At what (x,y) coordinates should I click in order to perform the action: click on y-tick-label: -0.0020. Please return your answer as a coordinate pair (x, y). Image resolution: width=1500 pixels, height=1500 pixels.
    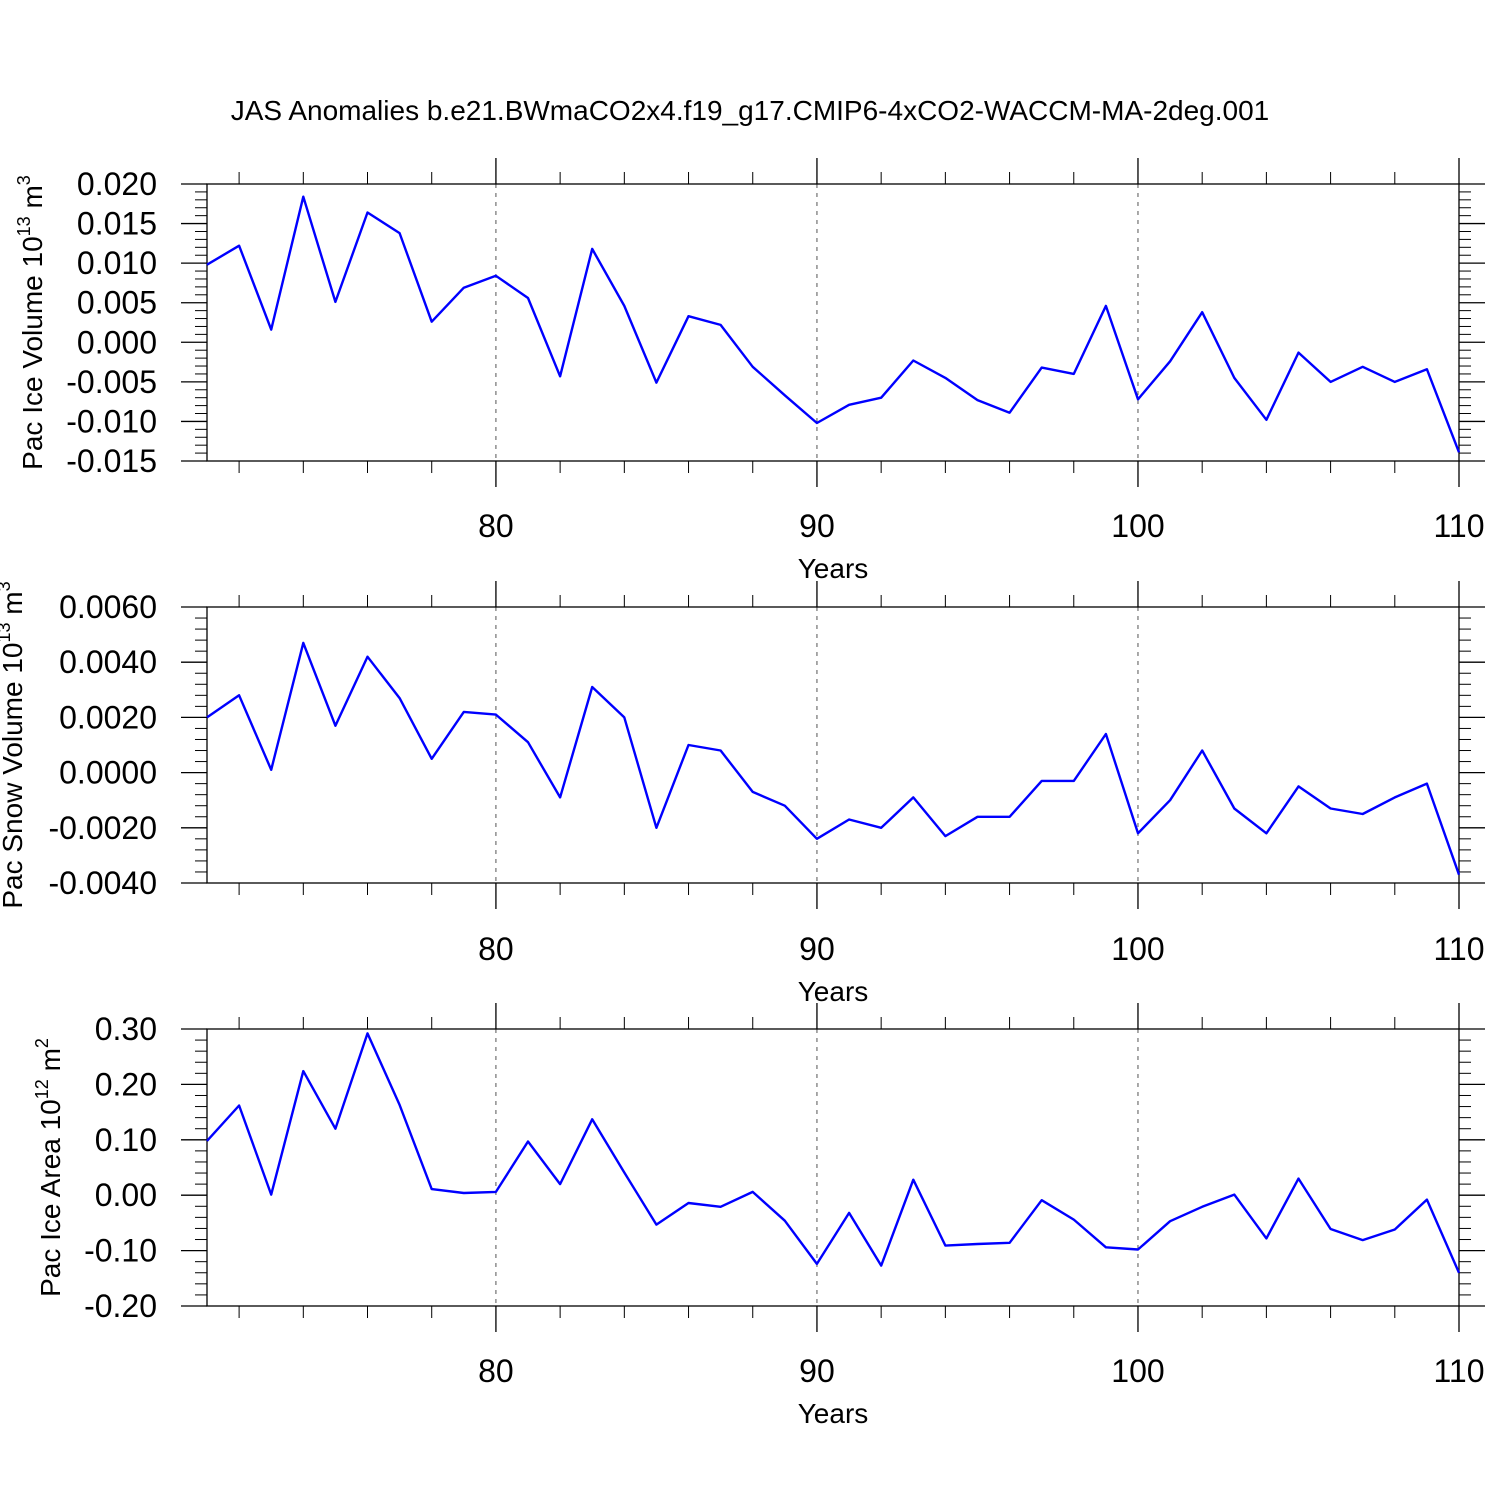
    Looking at the image, I should click on (102, 828).